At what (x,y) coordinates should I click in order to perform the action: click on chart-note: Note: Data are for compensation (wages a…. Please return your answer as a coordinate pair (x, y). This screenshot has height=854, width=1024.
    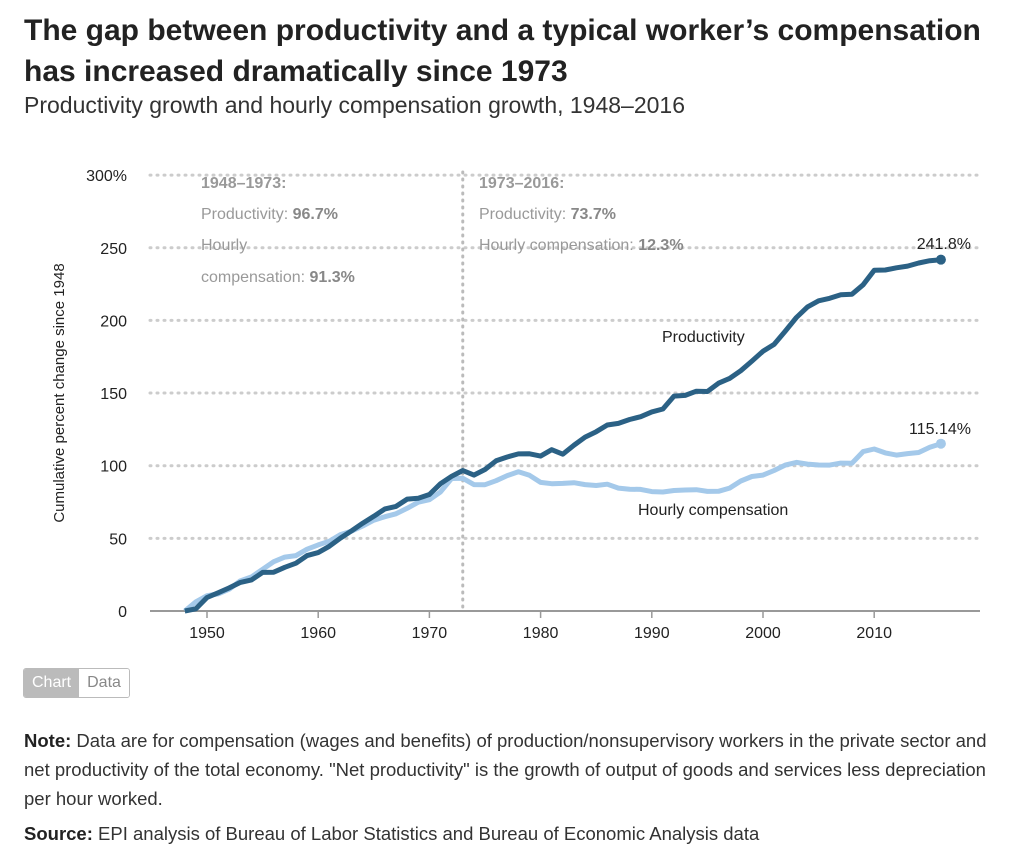
    Looking at the image, I should click on (505, 769).